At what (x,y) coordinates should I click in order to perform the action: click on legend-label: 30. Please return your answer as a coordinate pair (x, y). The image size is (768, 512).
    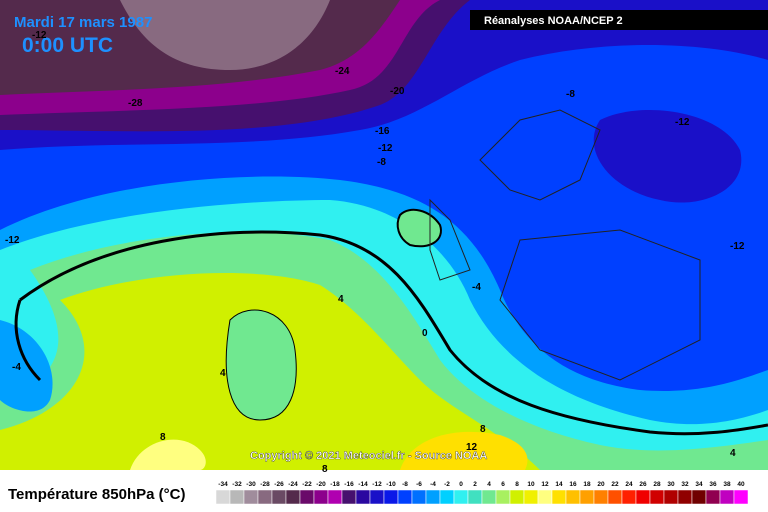
    Looking at the image, I should click on (671, 484).